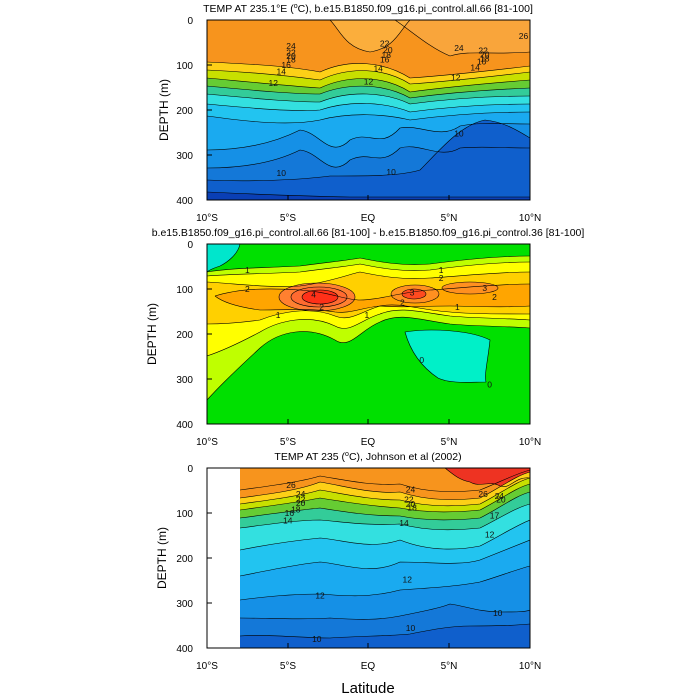 This screenshot has width=700, height=700. What do you see at coordinates (288, 442) in the screenshot?
I see `panel-2-xtick: 5°S` at bounding box center [288, 442].